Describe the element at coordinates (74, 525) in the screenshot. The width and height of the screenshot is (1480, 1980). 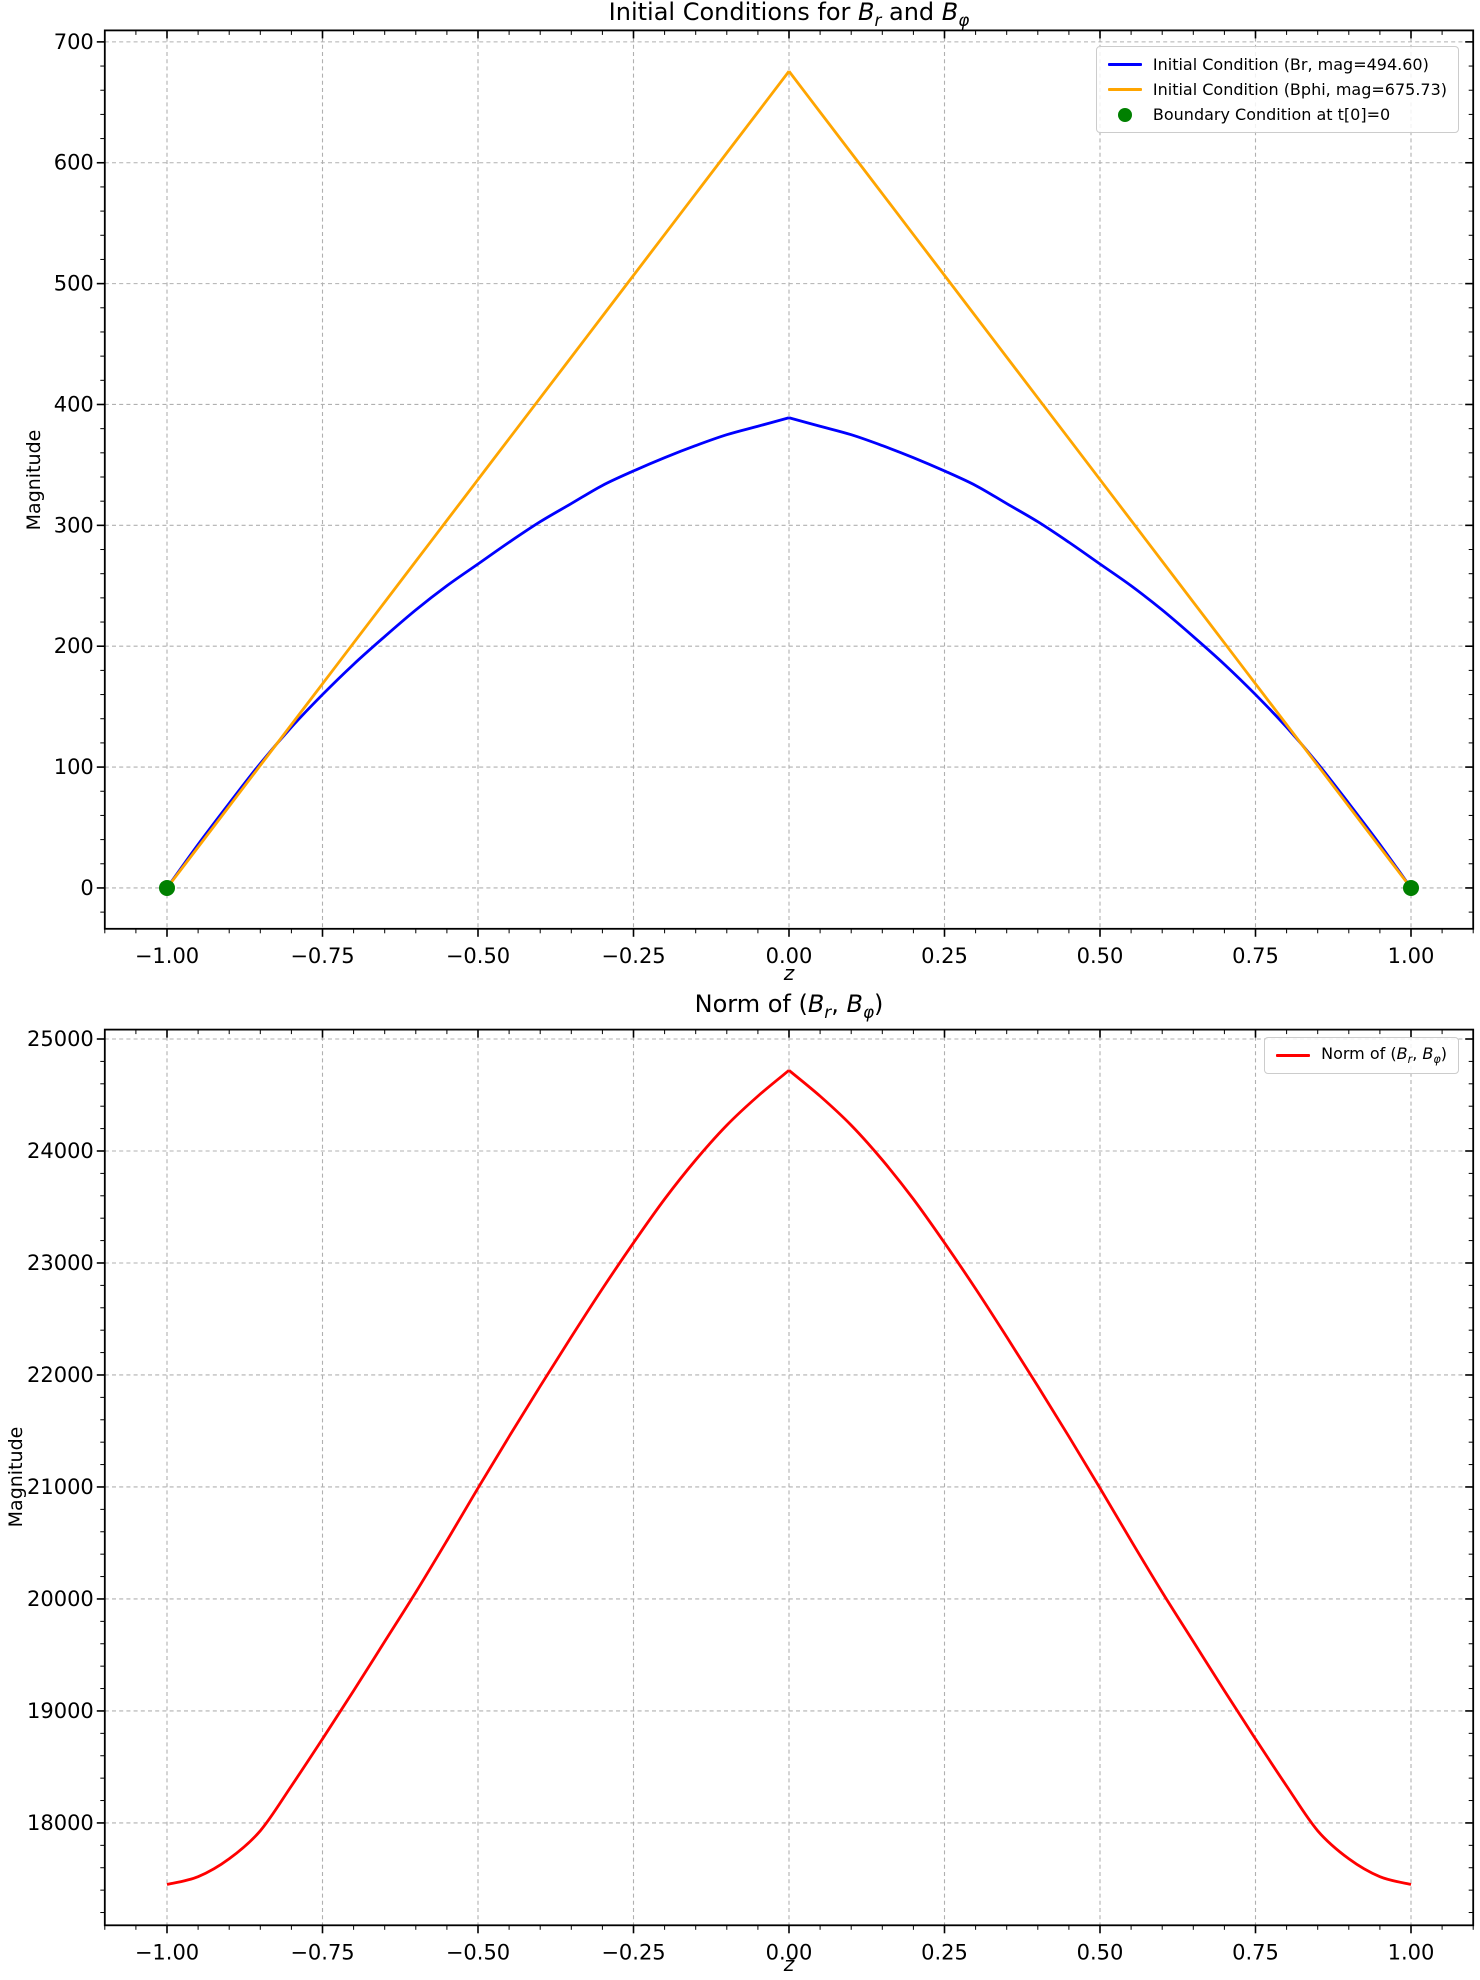
I see `y-tick-label: 300` at that location.